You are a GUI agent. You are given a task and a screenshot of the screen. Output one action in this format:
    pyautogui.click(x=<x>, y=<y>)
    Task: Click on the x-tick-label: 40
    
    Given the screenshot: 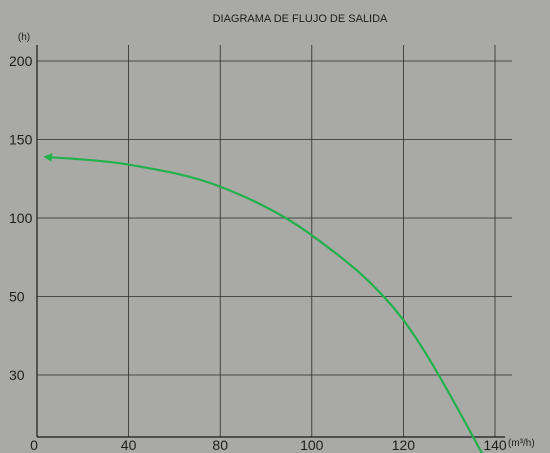 What is the action you would take?
    pyautogui.click(x=129, y=445)
    